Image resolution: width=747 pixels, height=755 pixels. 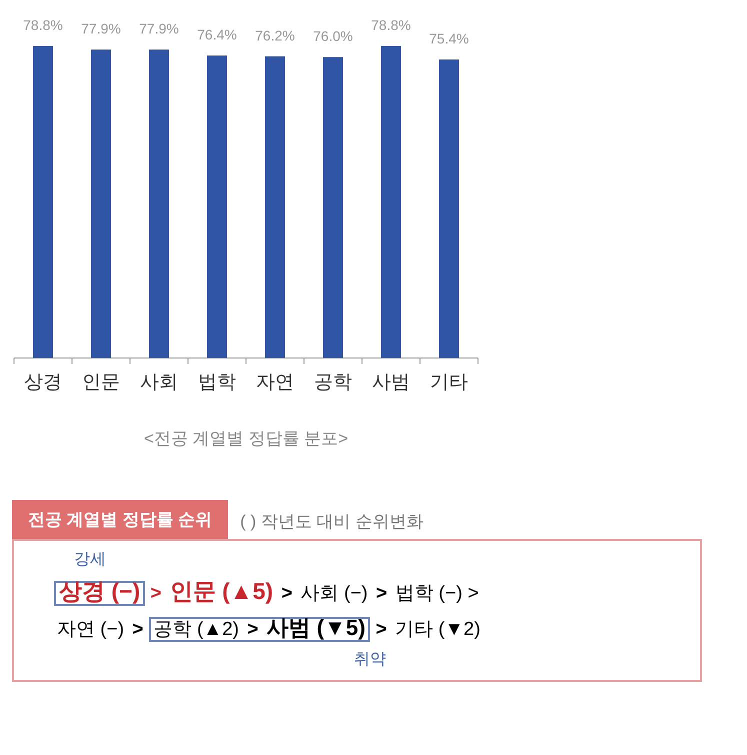 What do you see at coordinates (331, 522) in the screenshot?
I see `text: ( ) 작년도 대비 순위변화` at bounding box center [331, 522].